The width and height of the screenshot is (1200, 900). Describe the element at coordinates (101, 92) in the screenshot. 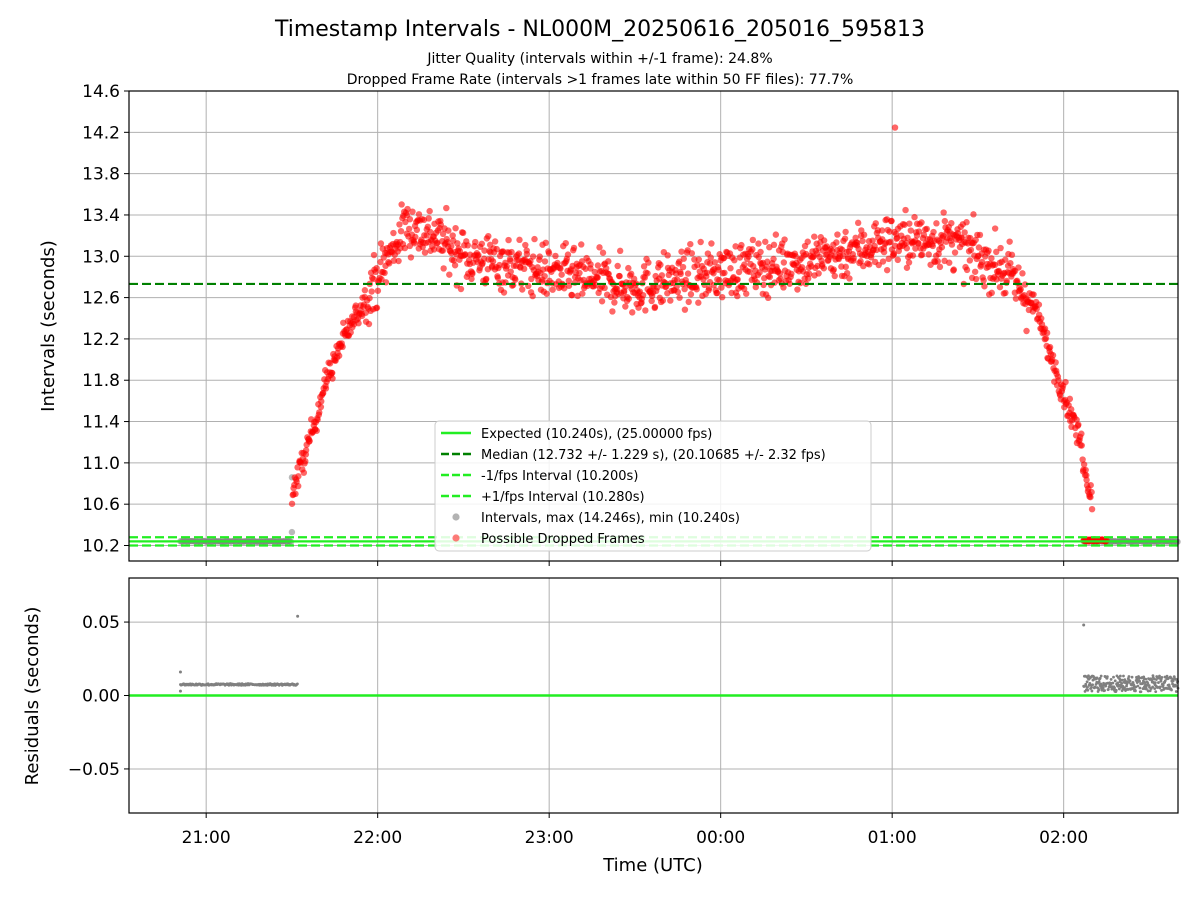

I see `intervals-y-tick-label: 14.6` at that location.